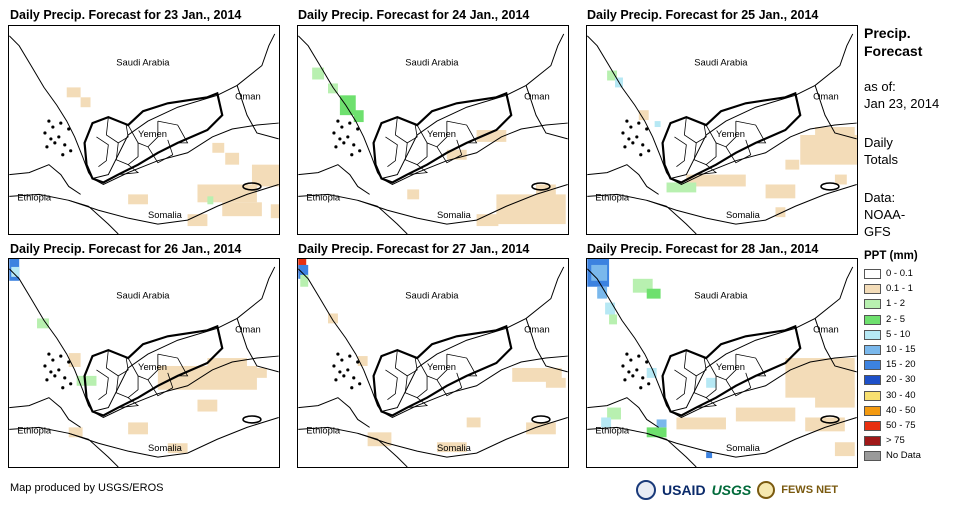 Image resolution: width=967 pixels, height=511 pixels. What do you see at coordinates (703, 249) in the screenshot?
I see `panel-title-6: Daily Precip. Forecast for 28 Jan., 2014` at bounding box center [703, 249].